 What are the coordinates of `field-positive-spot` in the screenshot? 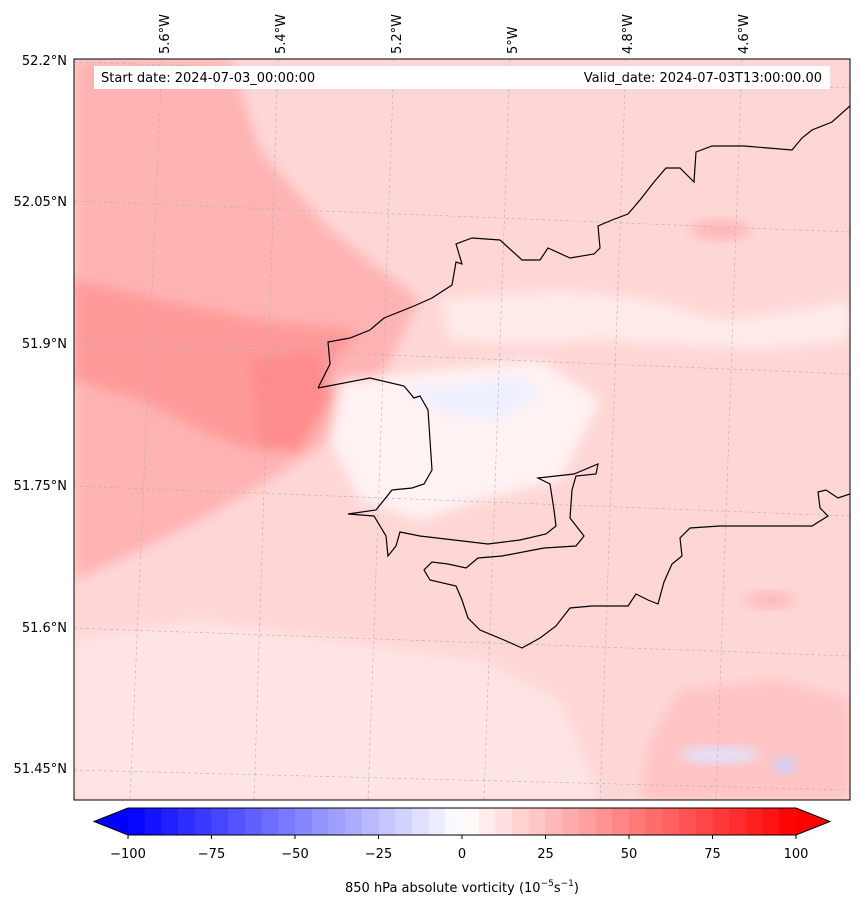 It's located at (770, 600).